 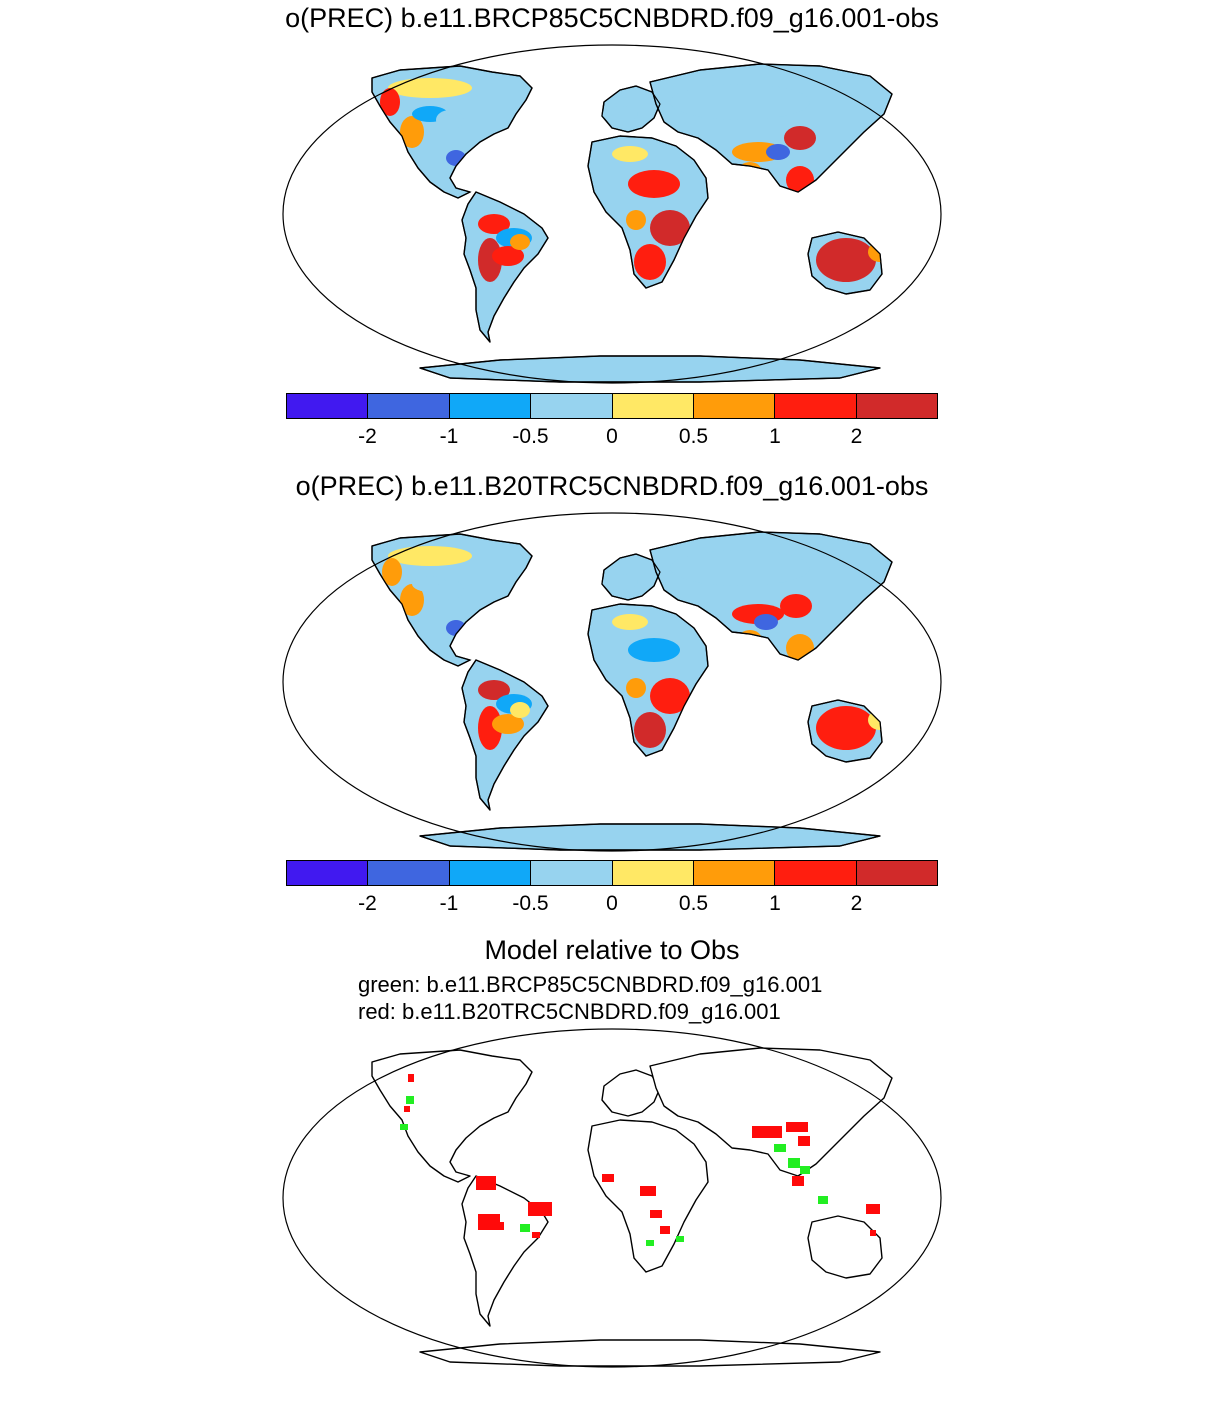 I want to click on cmp-south-america, so click(x=505, y=1251).